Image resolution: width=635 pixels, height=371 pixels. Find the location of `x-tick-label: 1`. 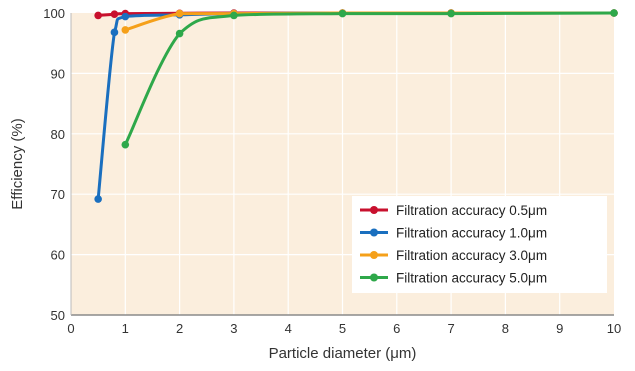

x-tick-label: 1 is located at coordinates (125, 328).